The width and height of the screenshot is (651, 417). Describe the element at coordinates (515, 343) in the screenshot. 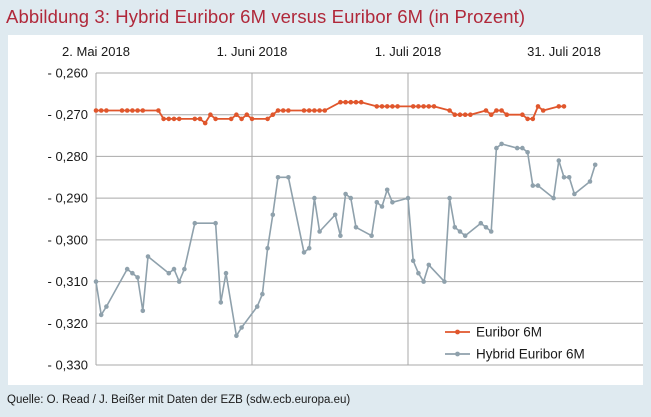

I see `legend: Euribor 6M Hybrid Euribor 6M` at that location.